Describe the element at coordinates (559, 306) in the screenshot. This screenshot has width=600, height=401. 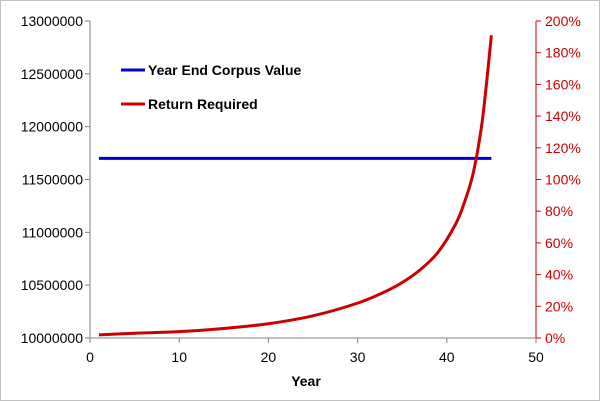
I see `right-tick-label: 20%` at that location.